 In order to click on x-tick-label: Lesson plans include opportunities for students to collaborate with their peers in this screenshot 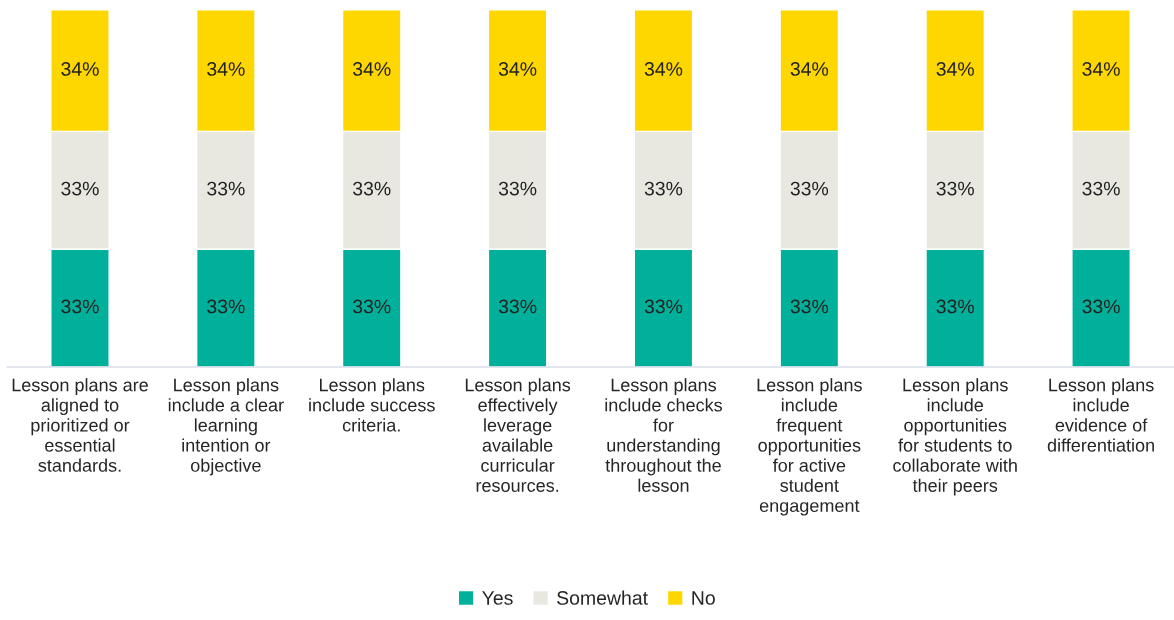, I will do `click(955, 437)`.